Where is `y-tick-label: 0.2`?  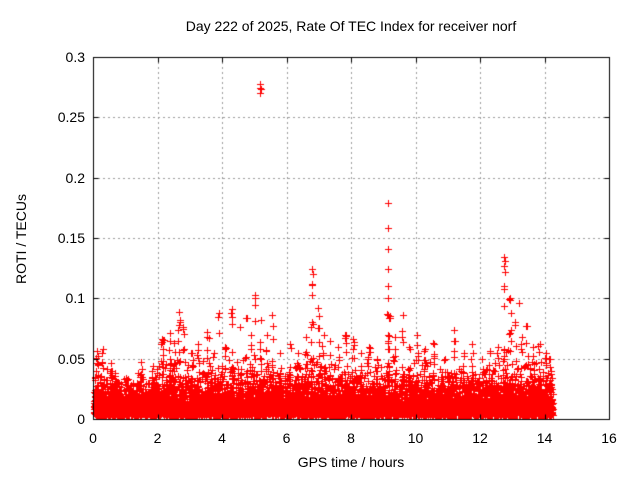
y-tick-label: 0.2 is located at coordinates (75, 177).